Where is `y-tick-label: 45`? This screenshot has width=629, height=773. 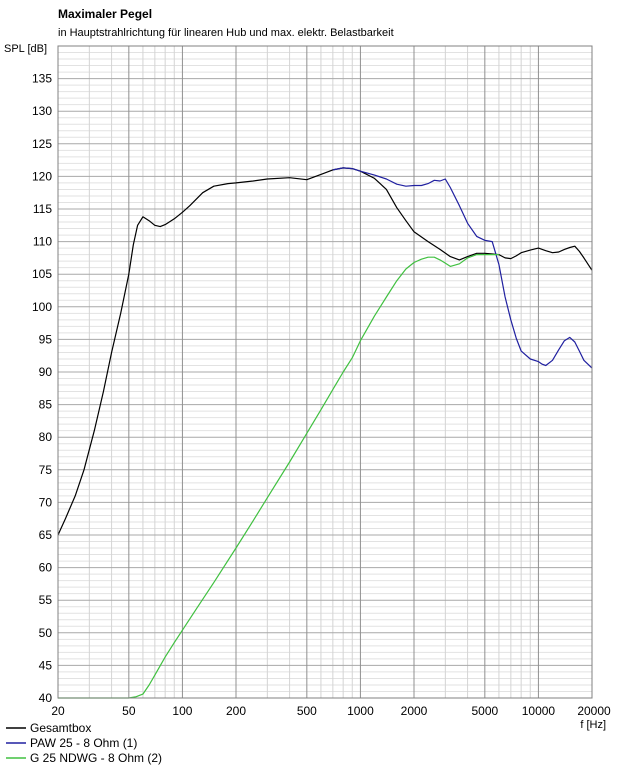 y-tick-label: 45 is located at coordinates (46, 665).